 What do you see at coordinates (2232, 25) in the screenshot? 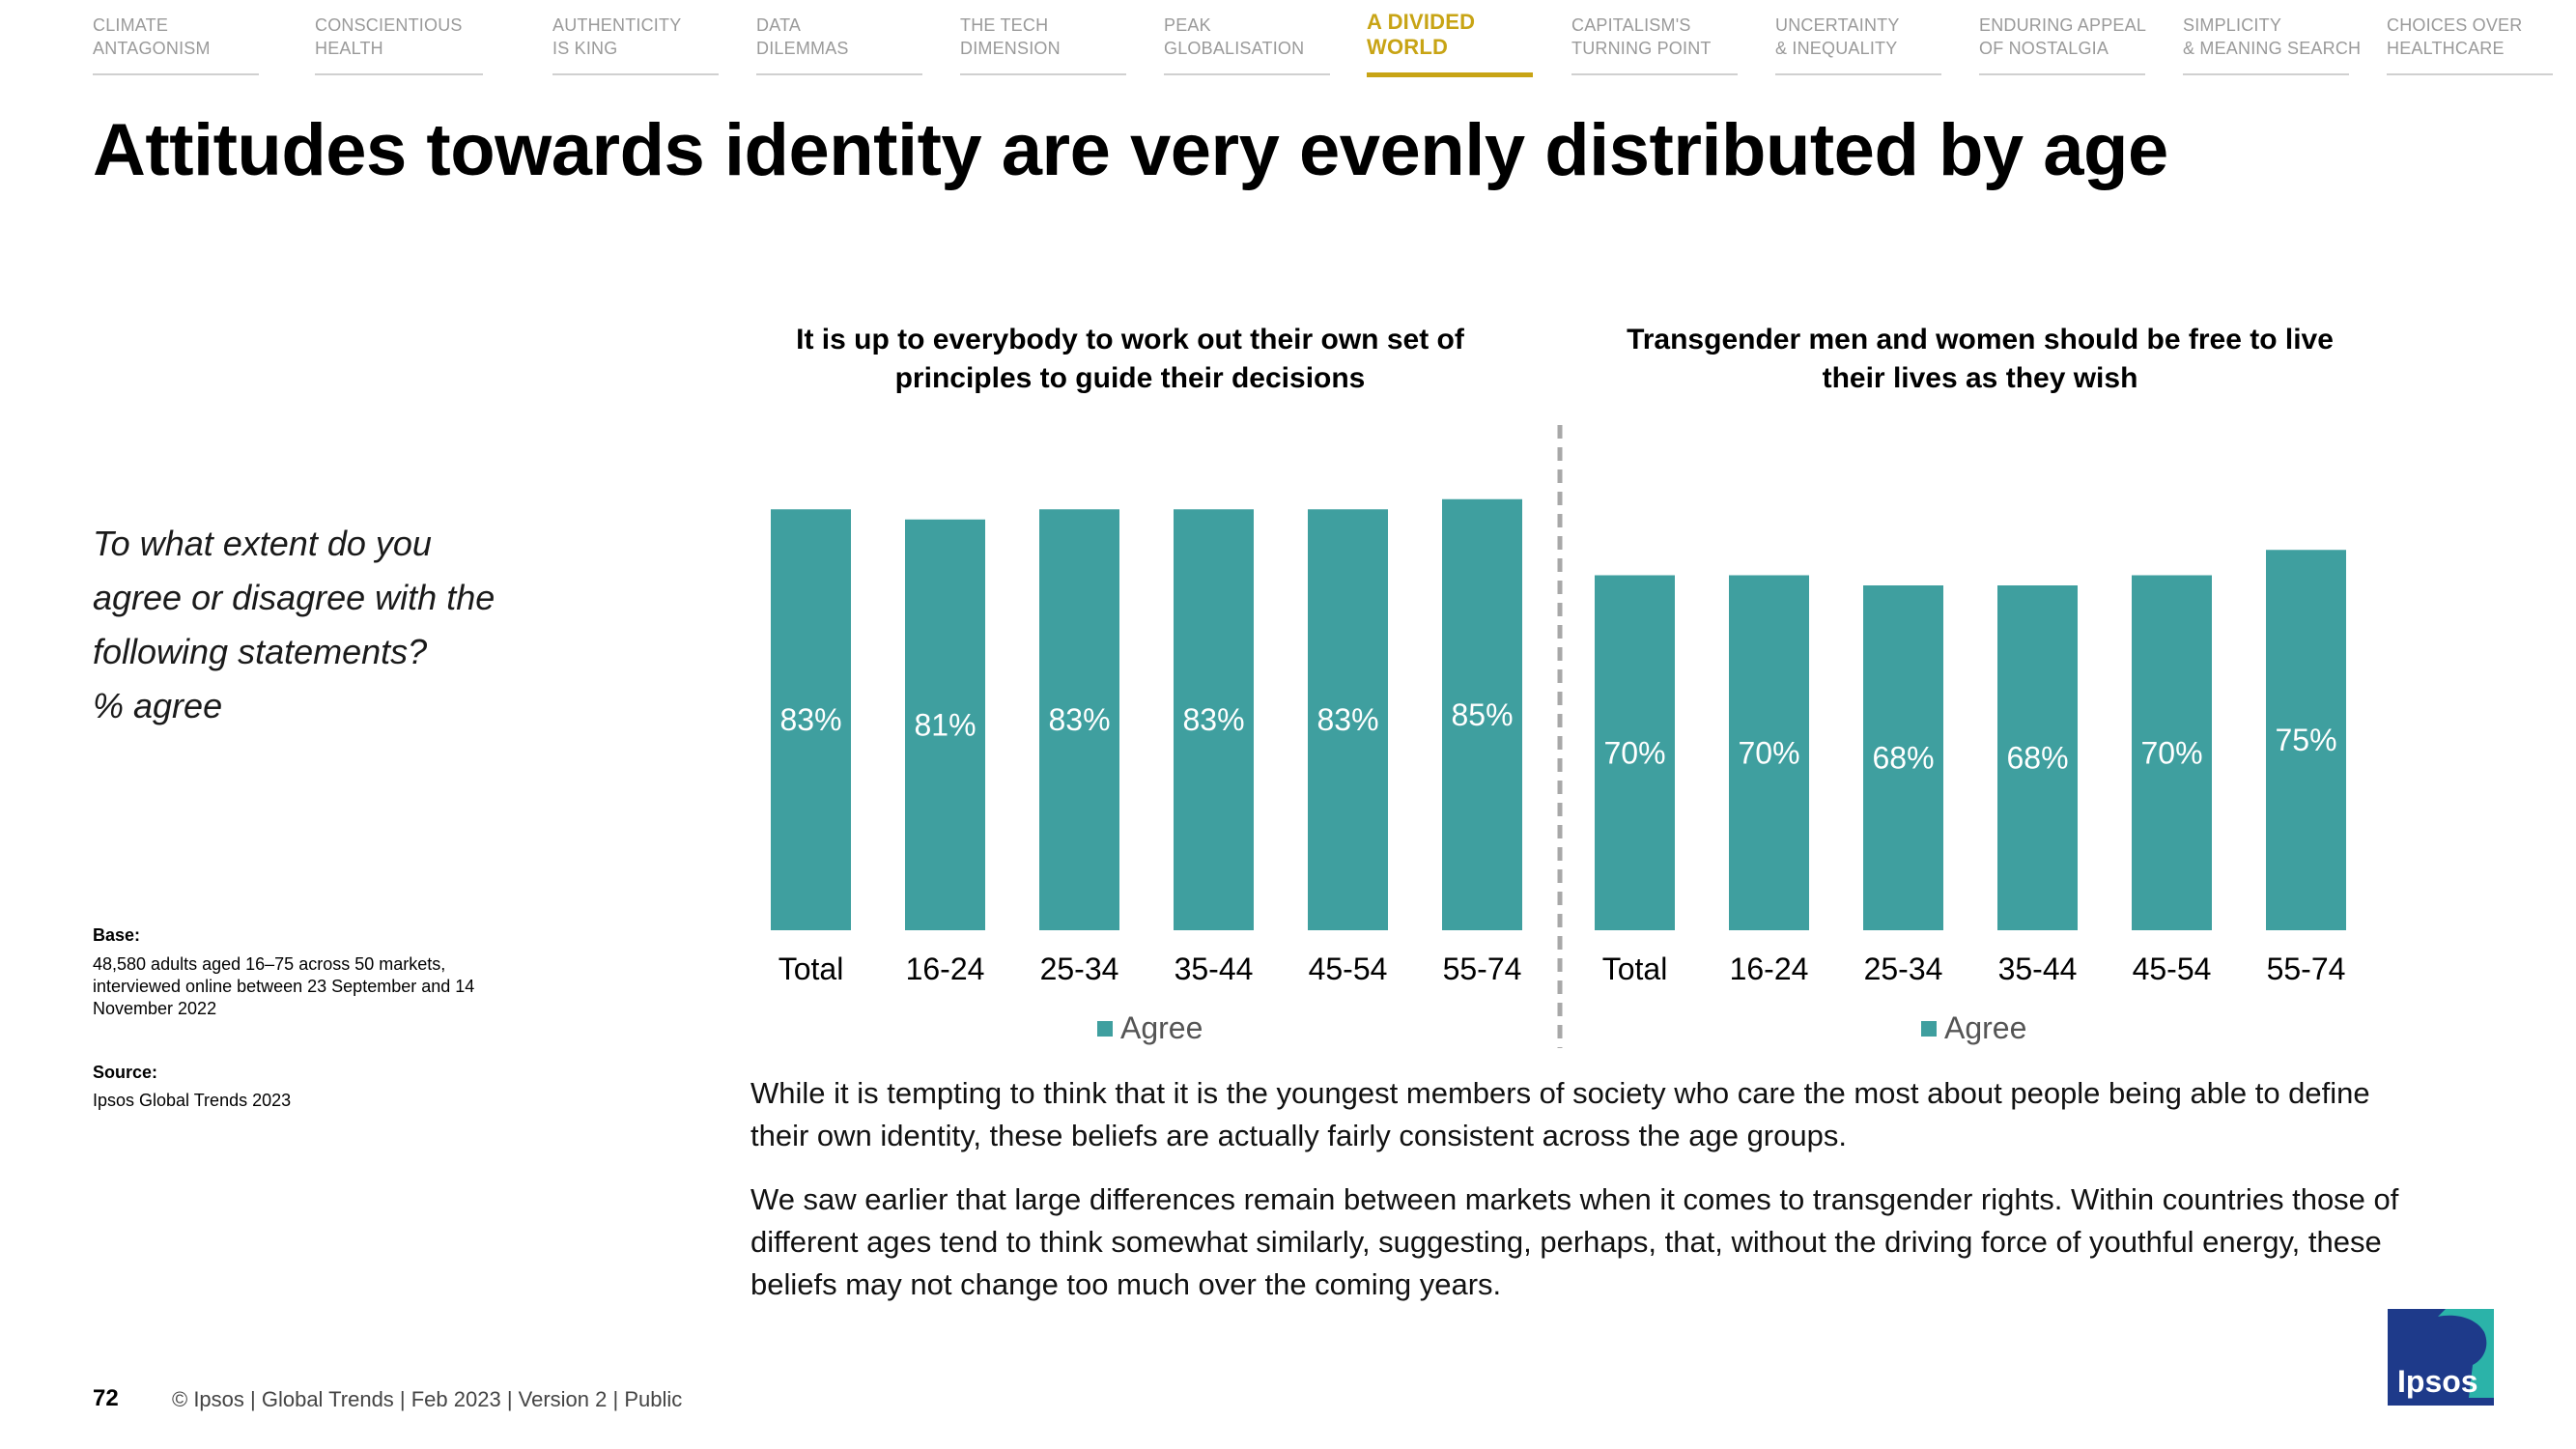
I see `nav-item-label-1: Simplicity` at bounding box center [2232, 25].